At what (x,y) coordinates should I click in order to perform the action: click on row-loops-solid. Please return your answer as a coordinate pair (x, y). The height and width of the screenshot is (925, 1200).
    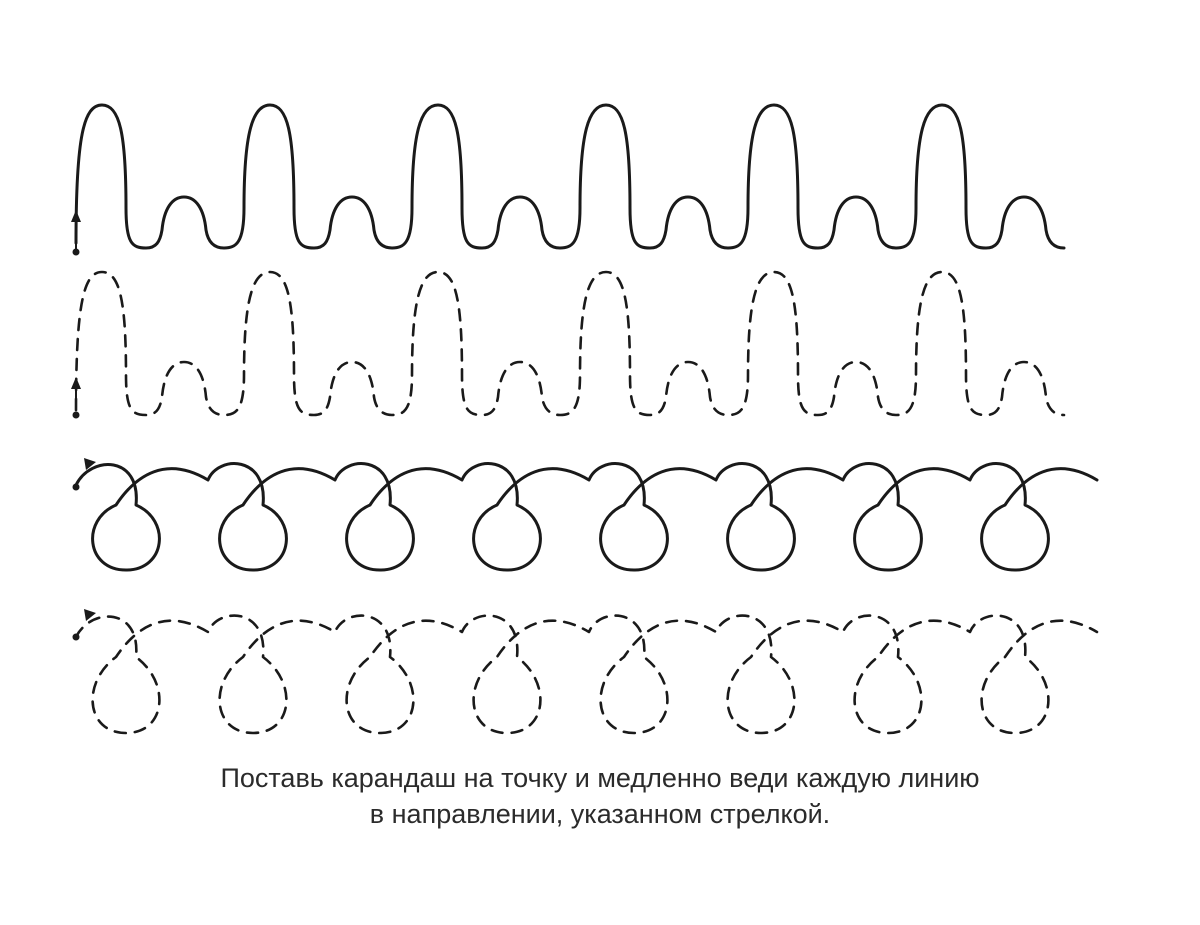
    Looking at the image, I should click on (585, 515).